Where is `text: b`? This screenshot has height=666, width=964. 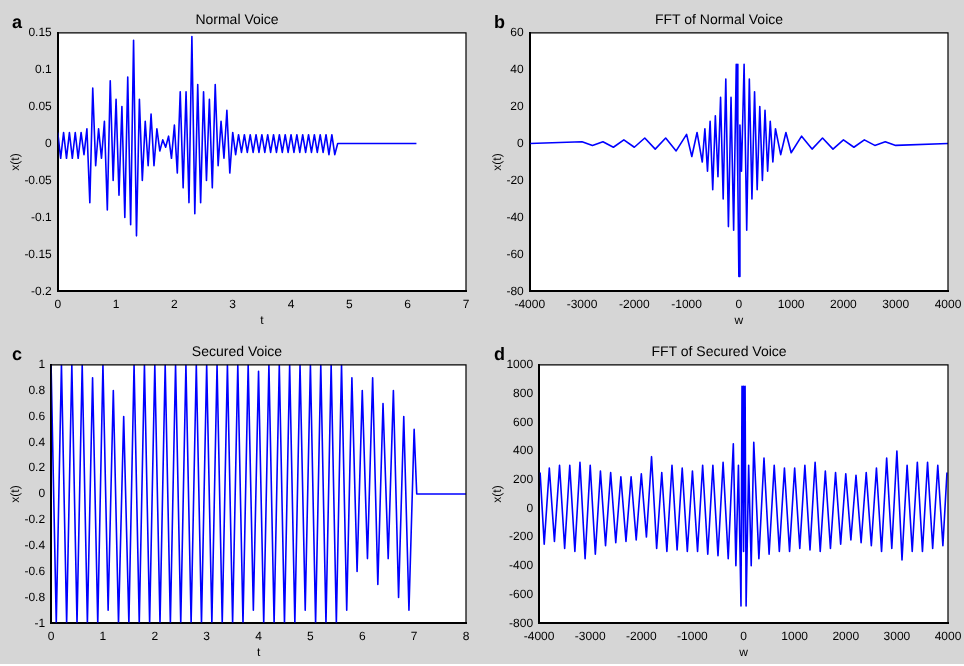
text: b is located at coordinates (499, 22).